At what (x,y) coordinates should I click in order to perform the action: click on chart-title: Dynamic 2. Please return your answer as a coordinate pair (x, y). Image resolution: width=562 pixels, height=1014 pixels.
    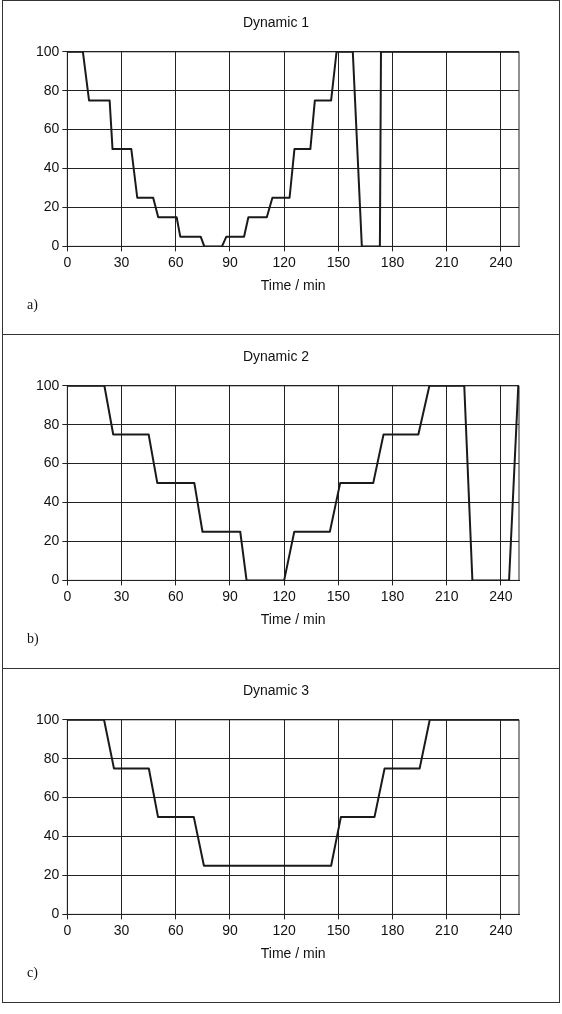
    Looking at the image, I should click on (276, 356).